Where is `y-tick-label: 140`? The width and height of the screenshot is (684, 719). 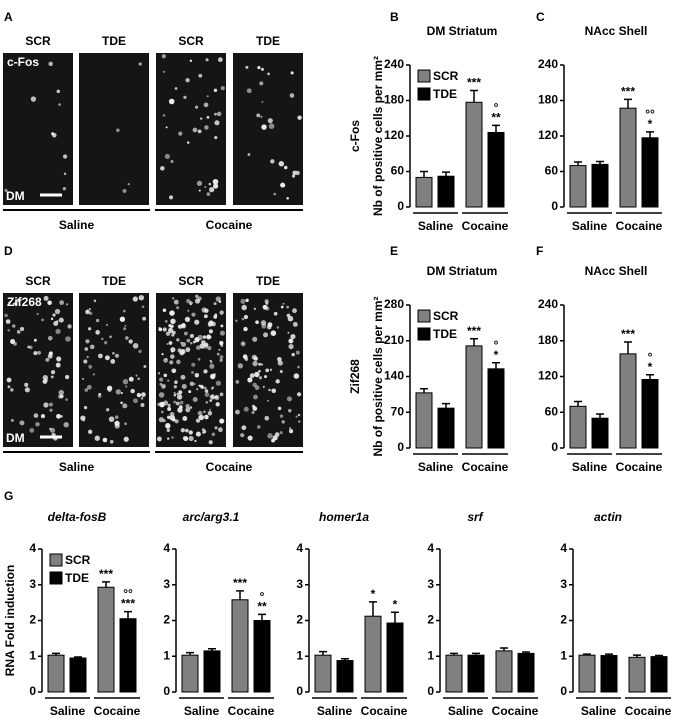 y-tick-label: 140 is located at coordinates (394, 376).